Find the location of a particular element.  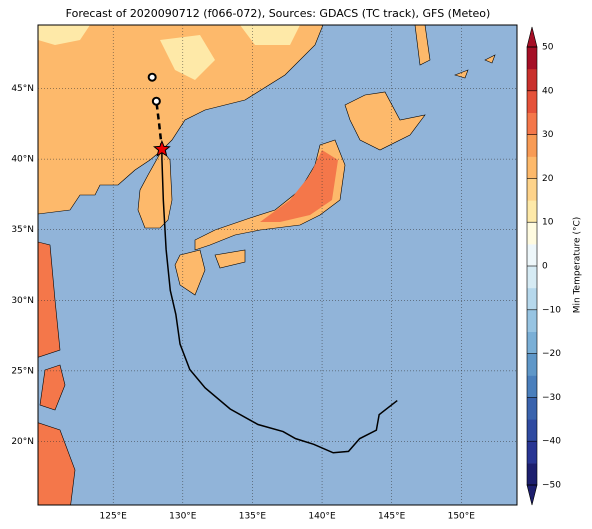

x-tick-label: 140°E is located at coordinates (322, 517).